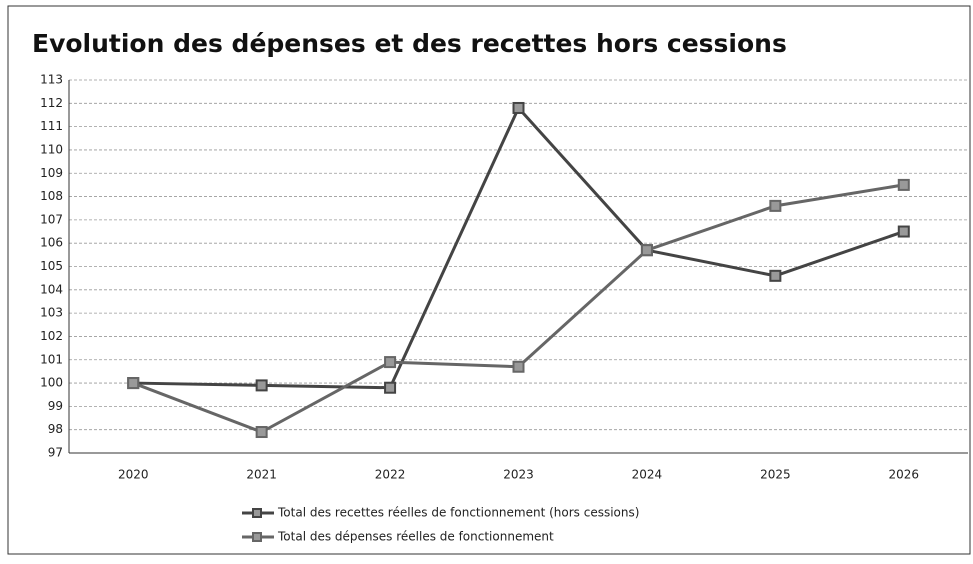 Image resolution: width=973 pixels, height=564 pixels. Describe the element at coordinates (51, 359) in the screenshot. I see `y-tick-label: 101` at that location.